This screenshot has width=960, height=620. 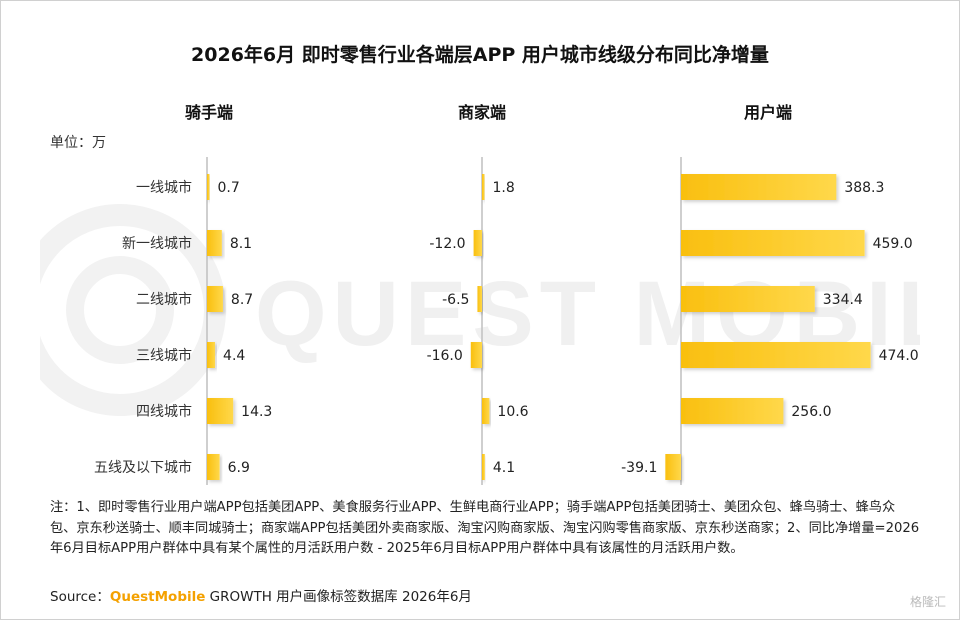 I want to click on category-label: 一线城市, so click(x=164, y=187).